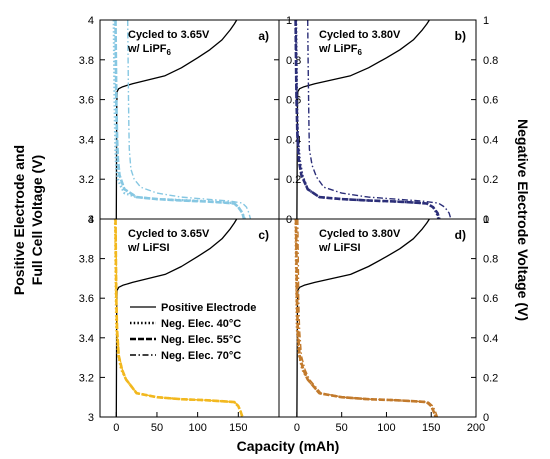  I want to click on panel-label: d), so click(460, 235).